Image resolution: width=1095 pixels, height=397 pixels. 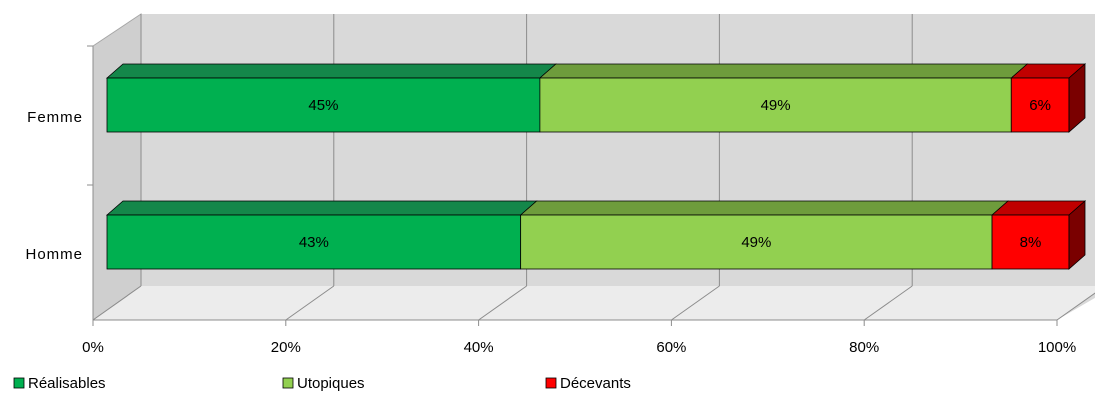 I want to click on x-tick-label: 80%, so click(x=864, y=347).